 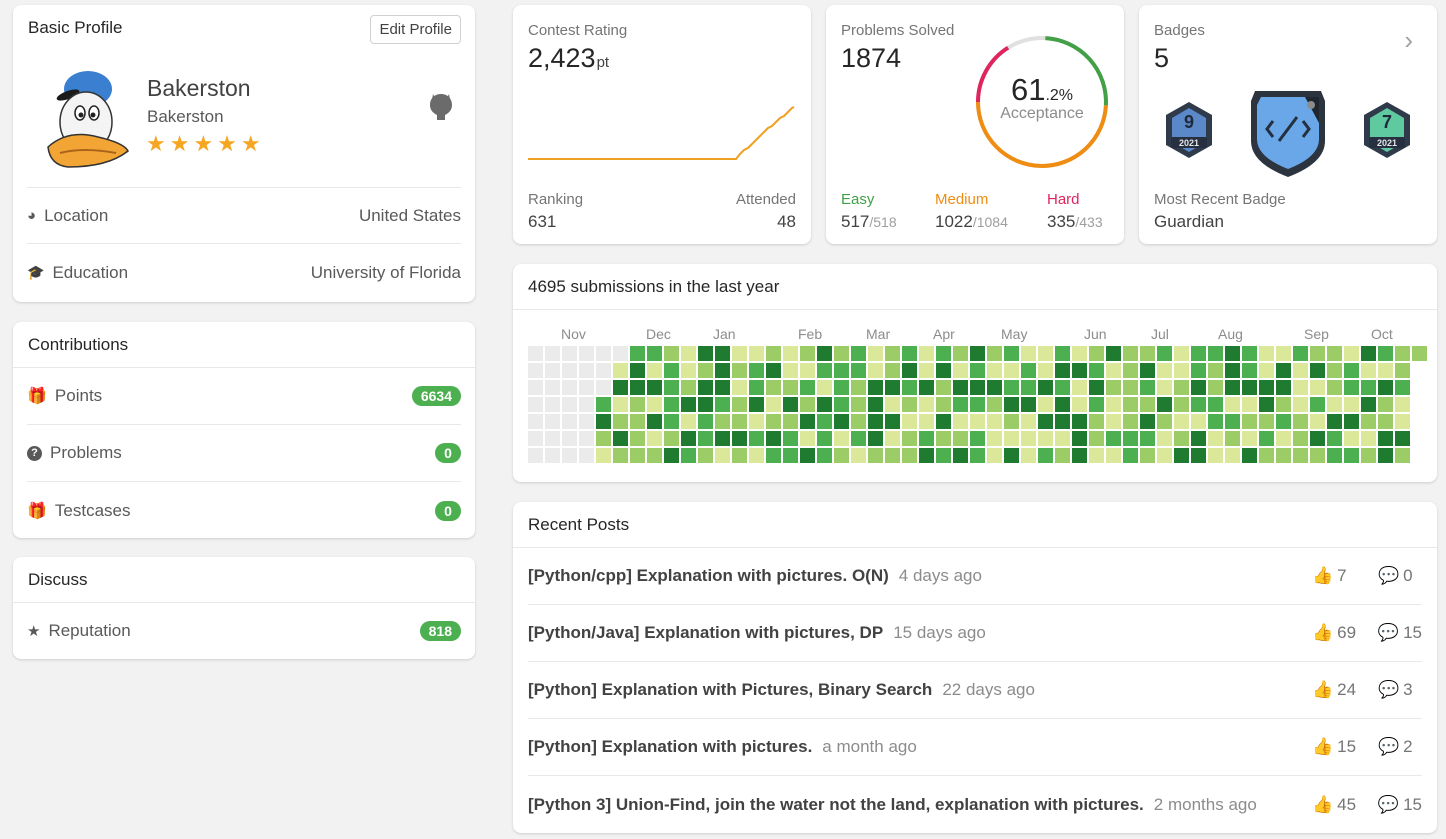 What do you see at coordinates (1323, 575) in the screenshot?
I see `thumbs-up-icon: 👍` at bounding box center [1323, 575].